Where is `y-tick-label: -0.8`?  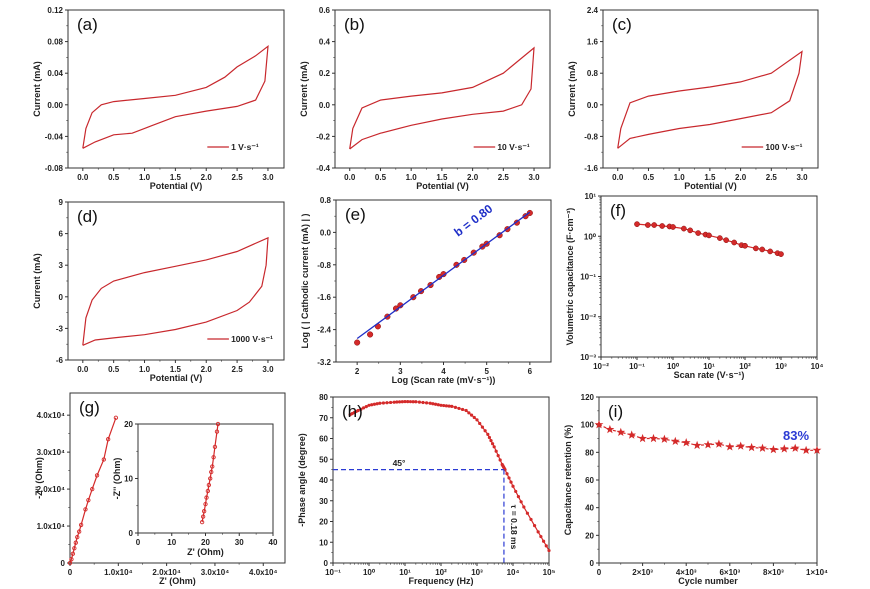 y-tick-label: -0.8 is located at coordinates (324, 265).